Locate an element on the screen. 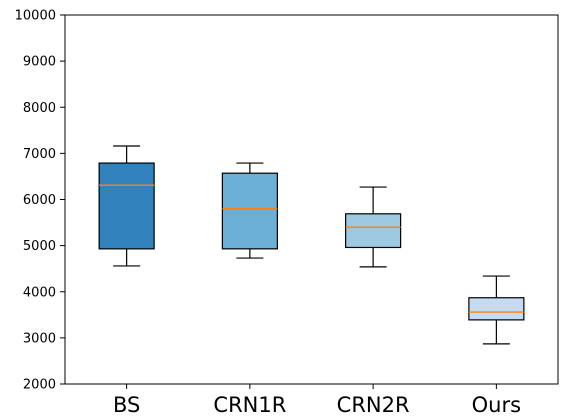 This screenshot has width=570, height=418. y-tick-label: 5000 is located at coordinates (39, 246).